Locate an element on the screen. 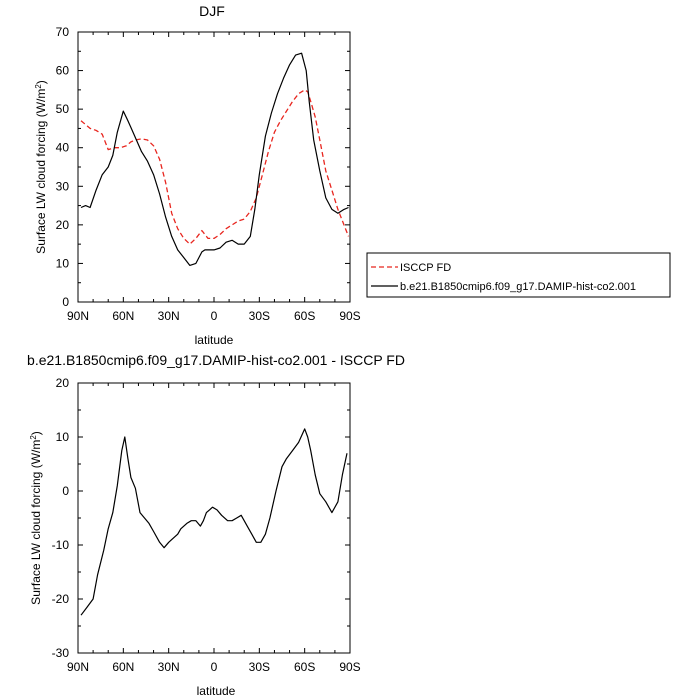 The width and height of the screenshot is (700, 700). y-tick-label: 40 is located at coordinates (63, 148).